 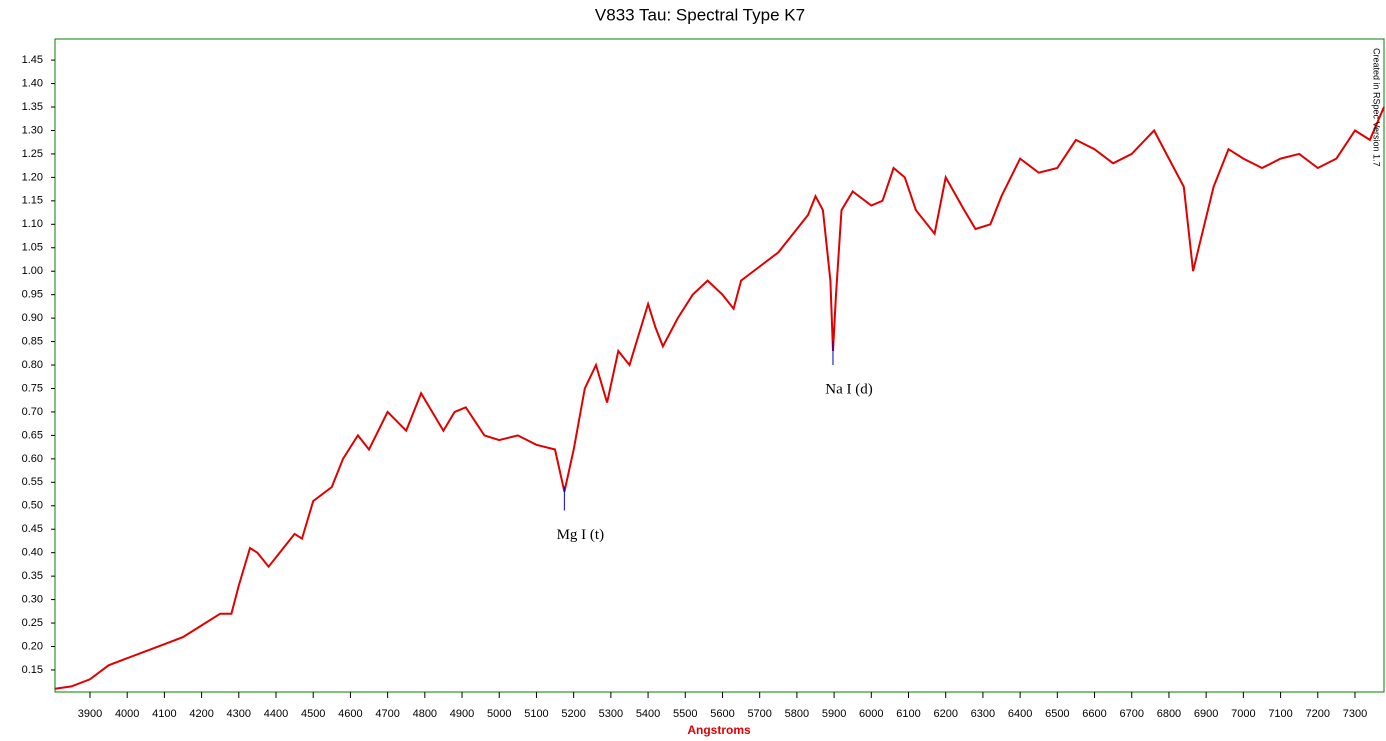 I want to click on x-tick-label: 4100, so click(x=164, y=714).